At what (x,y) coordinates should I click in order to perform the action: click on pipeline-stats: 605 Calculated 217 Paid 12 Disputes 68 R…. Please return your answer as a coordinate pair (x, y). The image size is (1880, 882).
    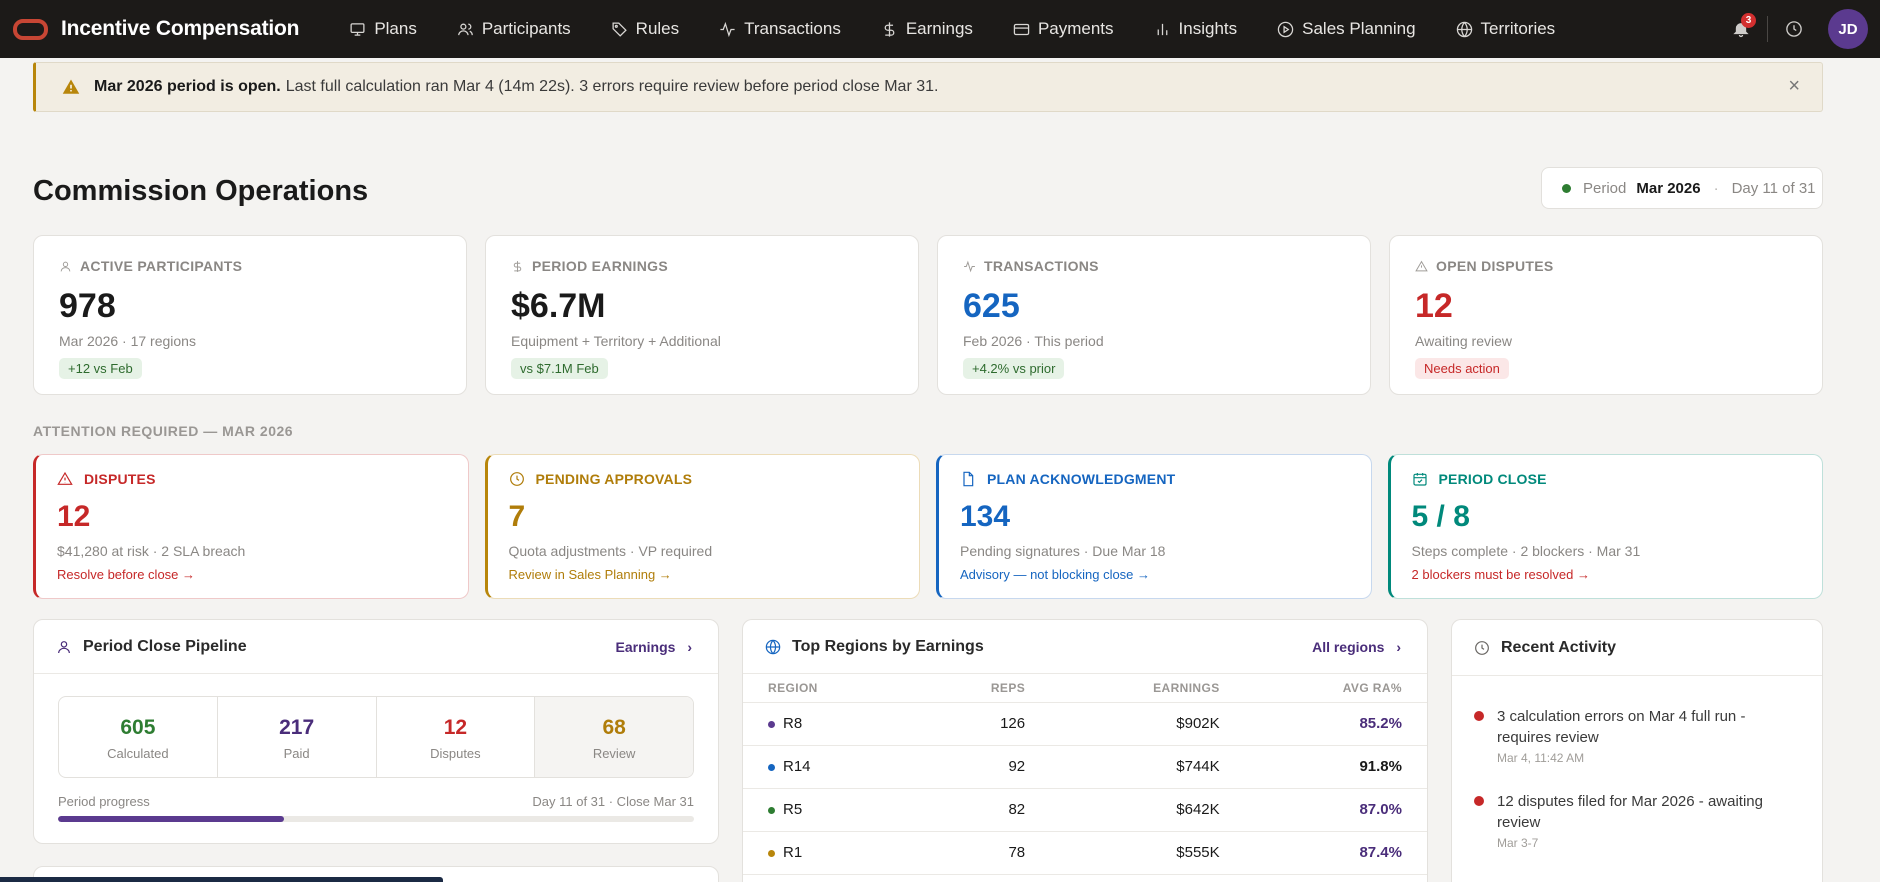
    Looking at the image, I should click on (376, 737).